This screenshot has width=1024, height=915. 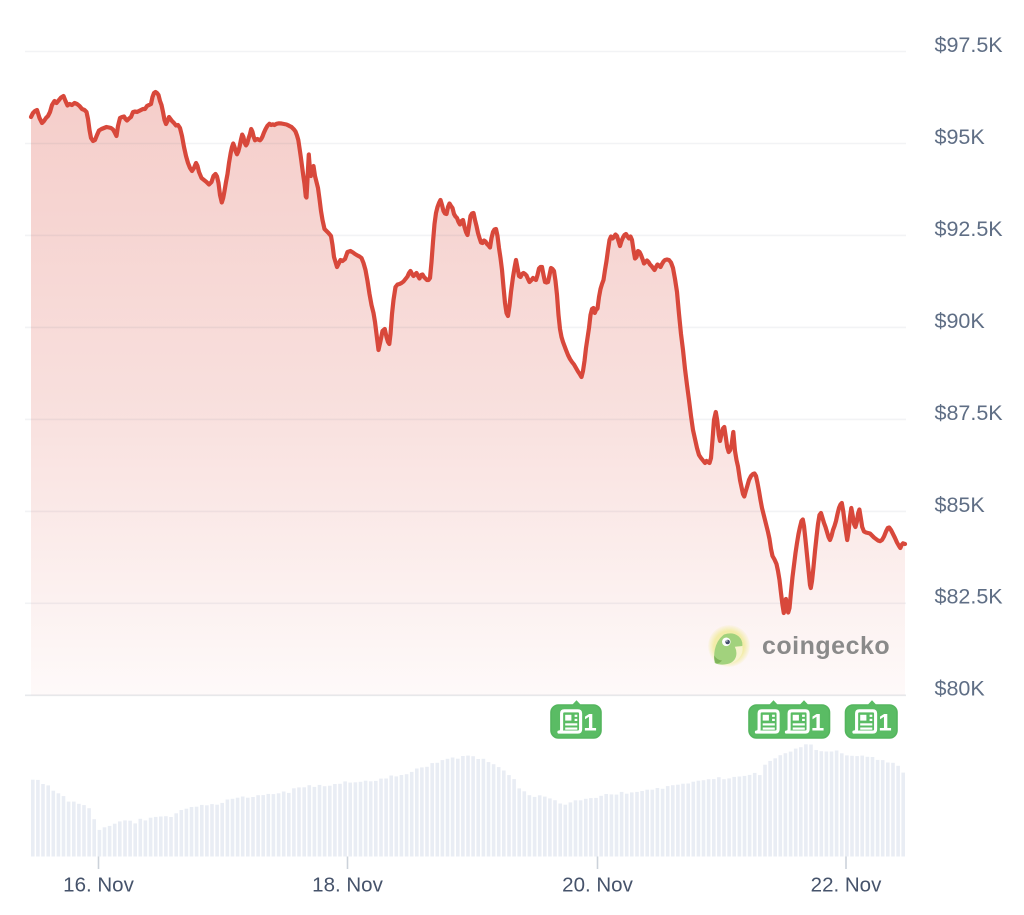 What do you see at coordinates (98, 885) in the screenshot?
I see `svg-text: 16. Nov` at bounding box center [98, 885].